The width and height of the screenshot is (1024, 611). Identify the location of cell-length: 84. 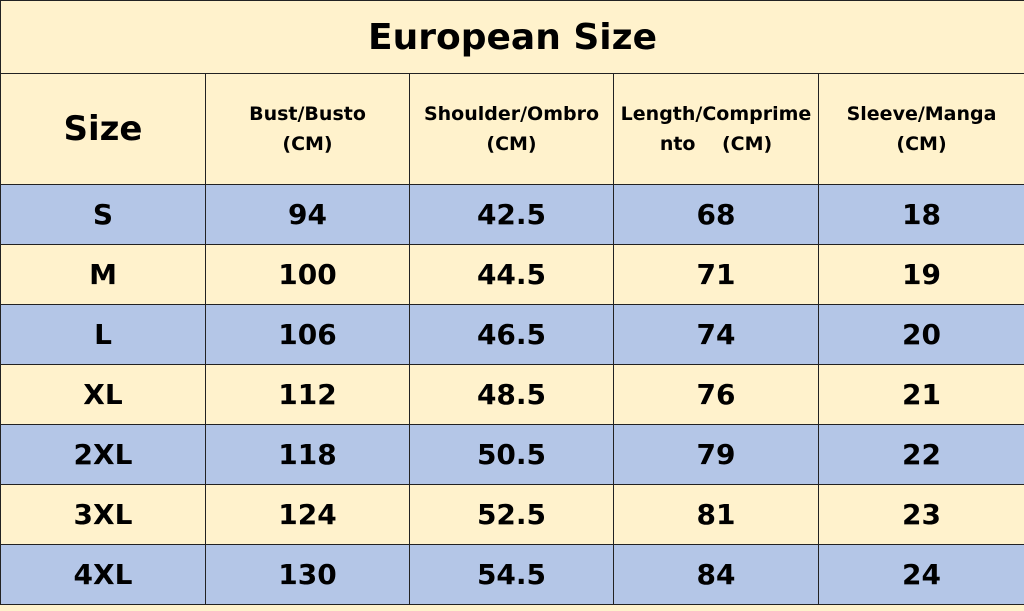
(716, 574).